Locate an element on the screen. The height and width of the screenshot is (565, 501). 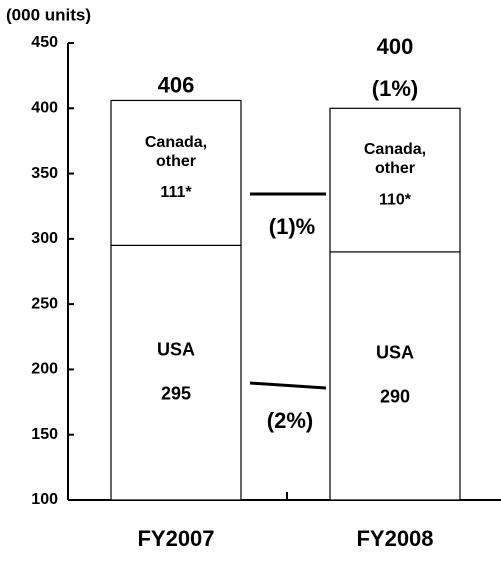
annotation: (1)% is located at coordinates (292, 226).